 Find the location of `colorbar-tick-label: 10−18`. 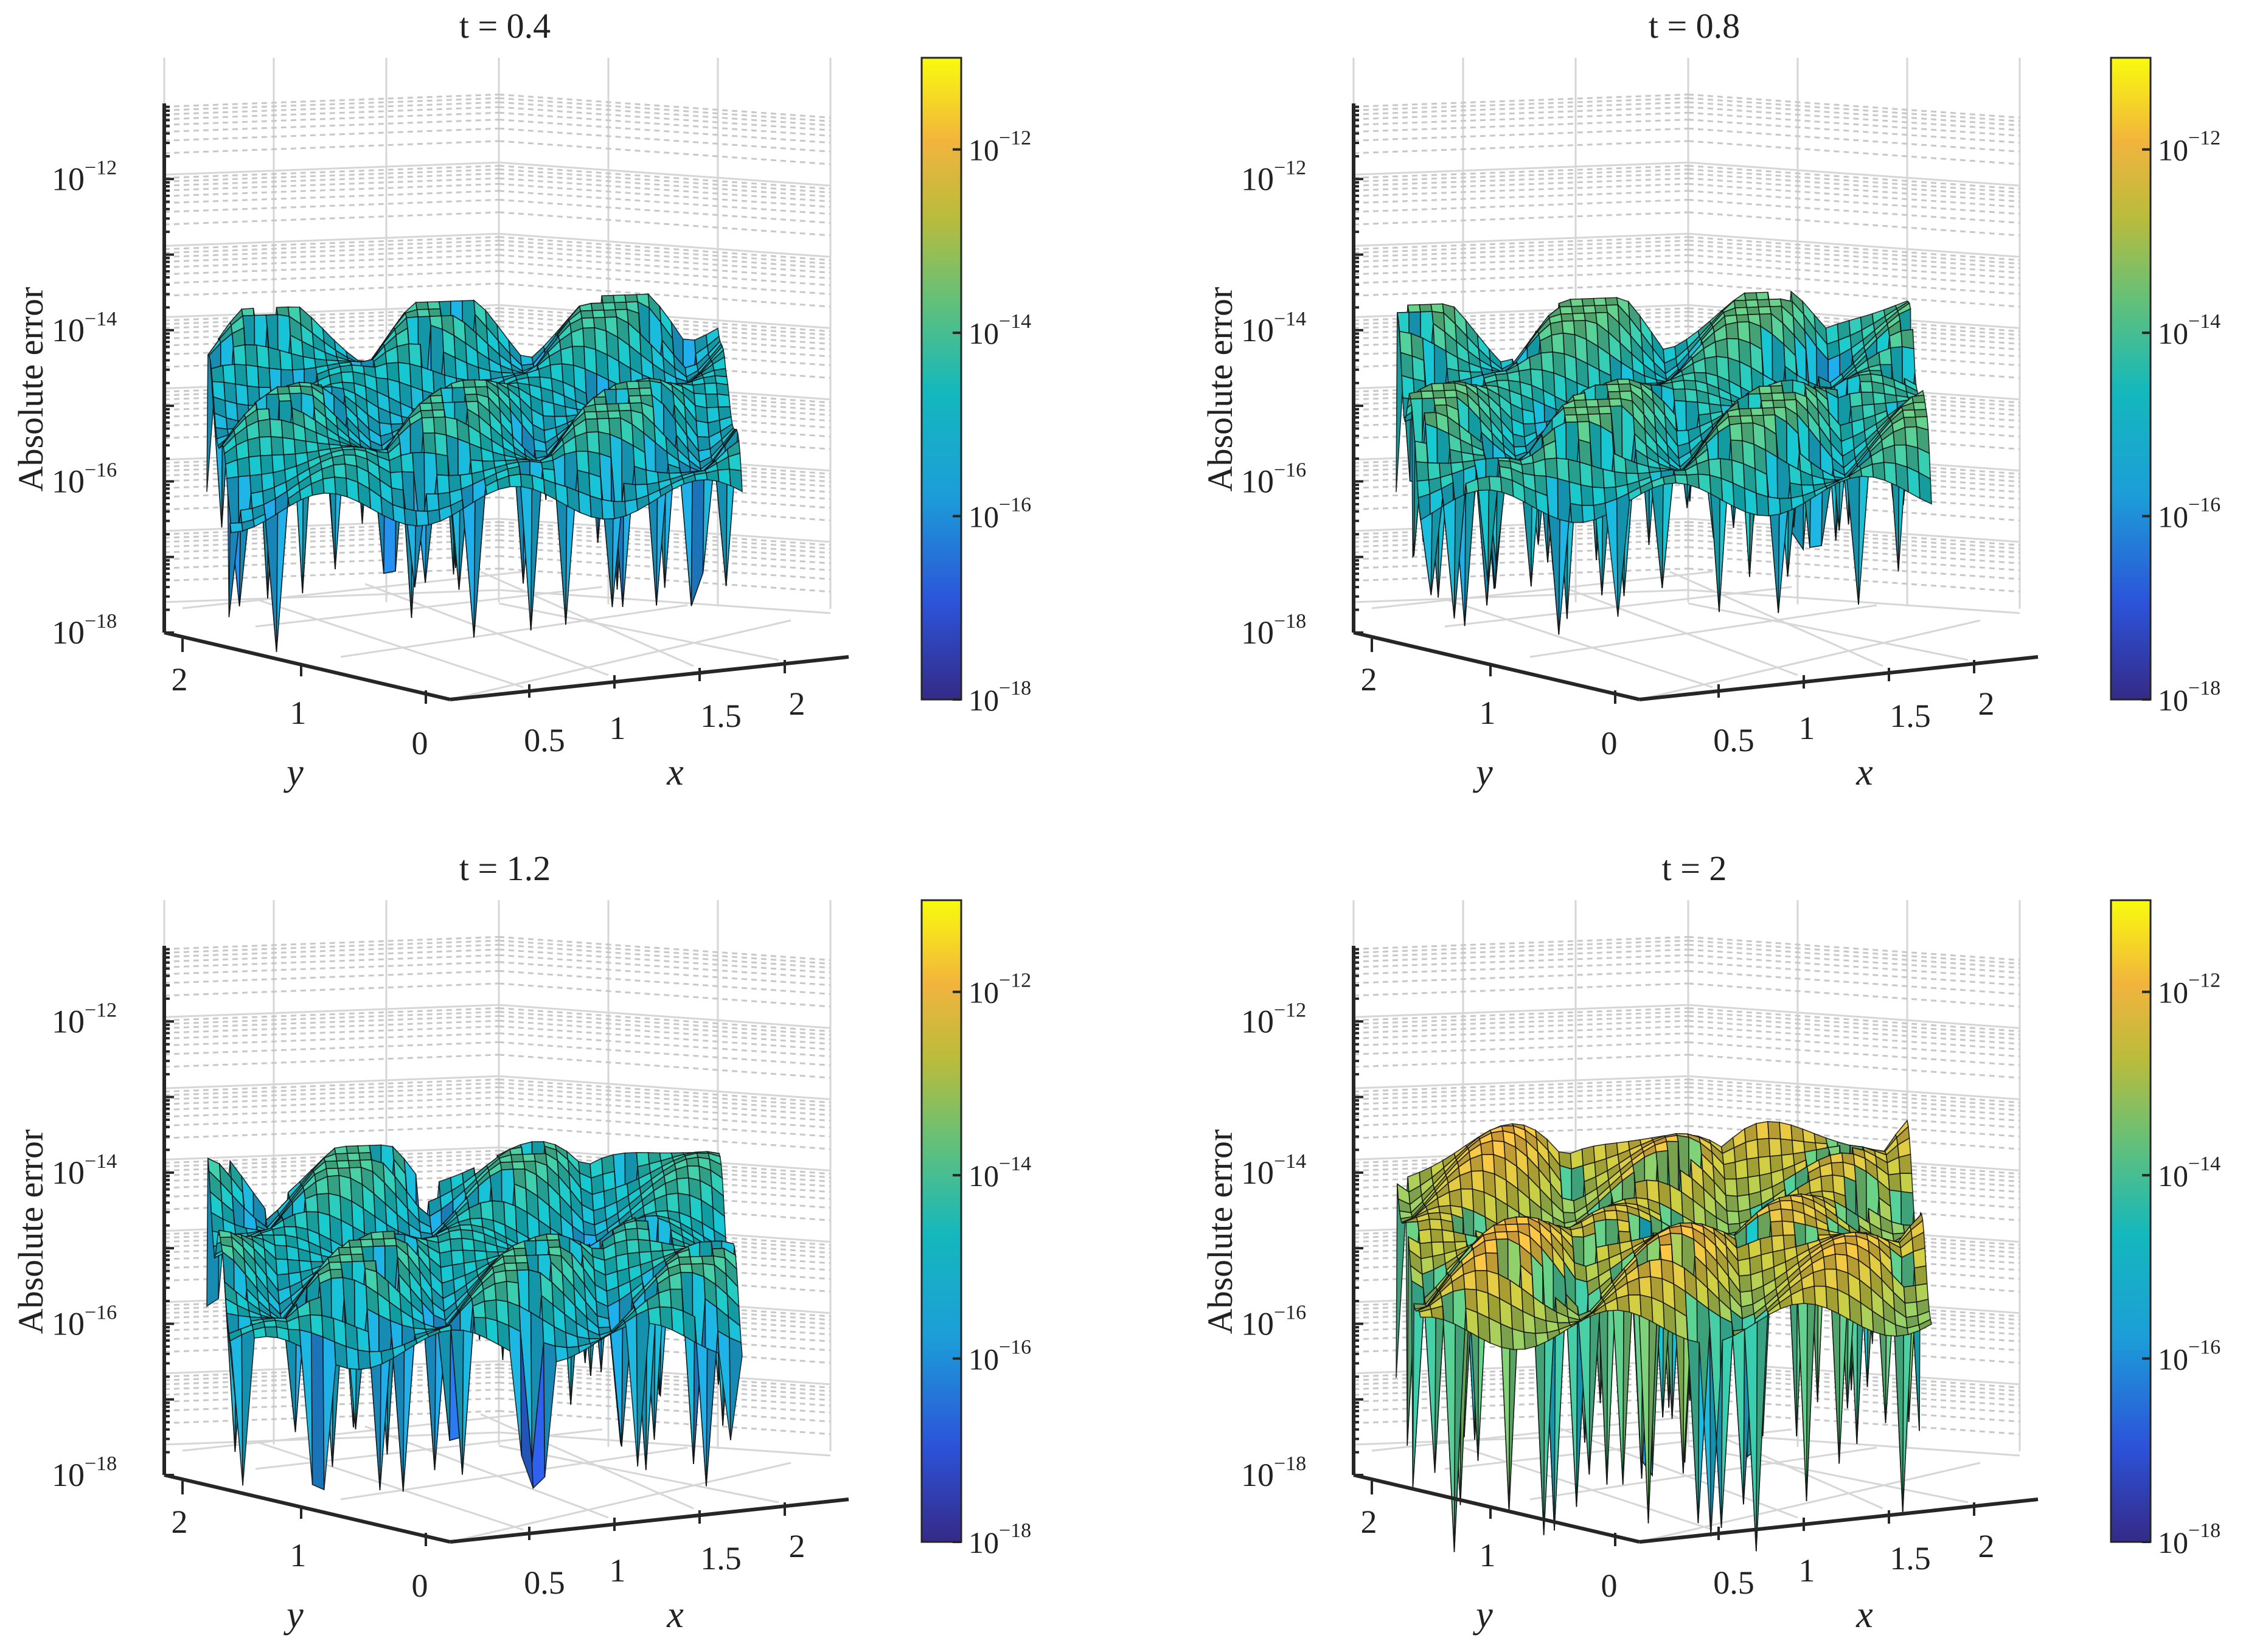

colorbar-tick-label: 10−18 is located at coordinates (999, 697).